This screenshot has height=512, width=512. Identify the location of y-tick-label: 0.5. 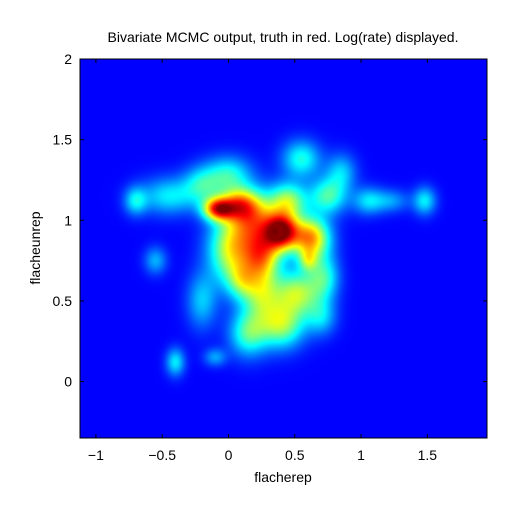
(63, 301).